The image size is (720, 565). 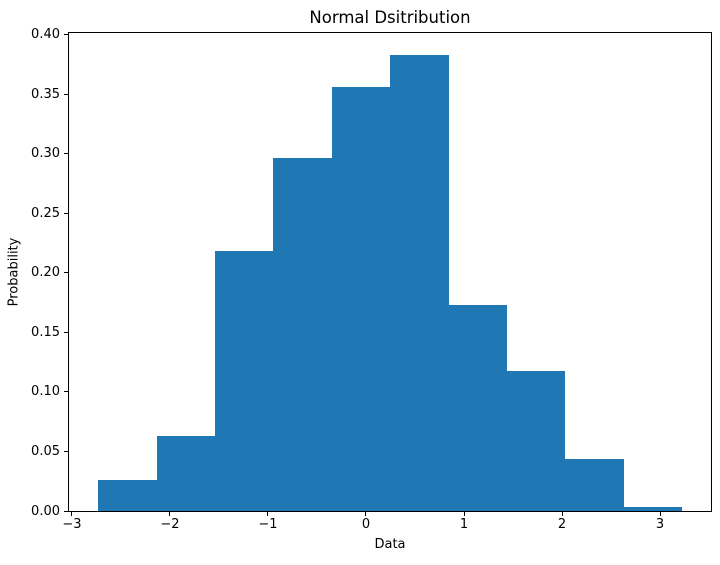 What do you see at coordinates (45, 213) in the screenshot?
I see `y-tick-label: 0.25` at bounding box center [45, 213].